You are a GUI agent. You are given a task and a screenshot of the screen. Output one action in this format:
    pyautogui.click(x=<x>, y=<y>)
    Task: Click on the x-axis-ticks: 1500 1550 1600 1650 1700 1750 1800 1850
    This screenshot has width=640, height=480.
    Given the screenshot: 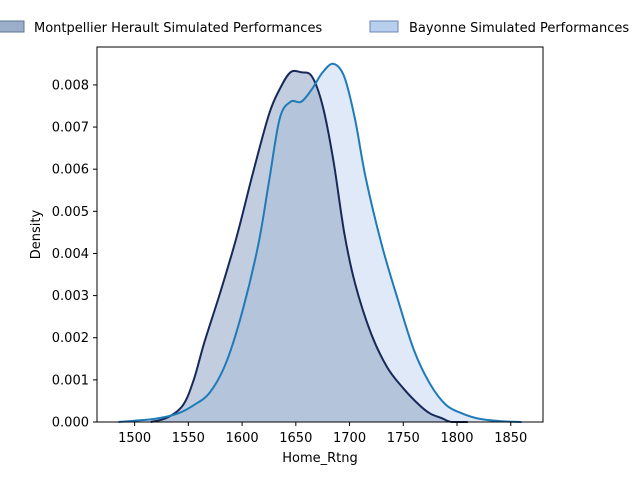 What is the action you would take?
    pyautogui.click(x=322, y=434)
    